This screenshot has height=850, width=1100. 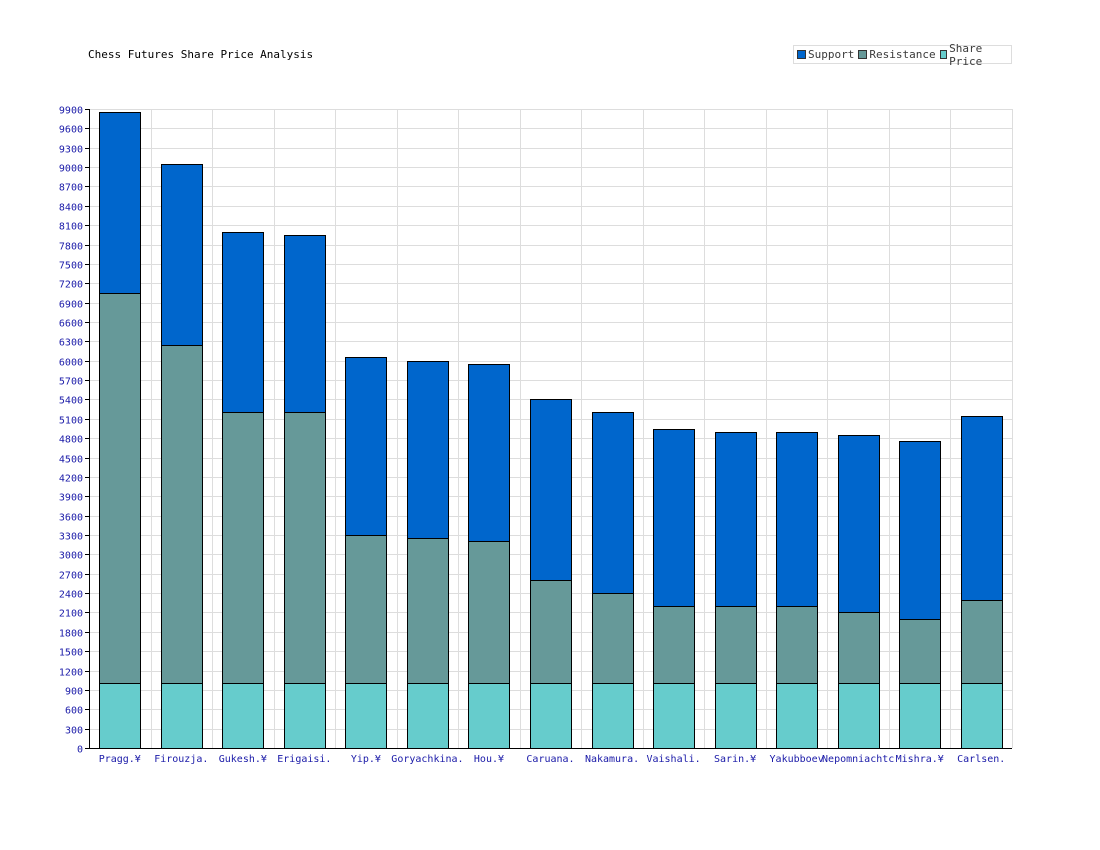 What do you see at coordinates (120, 759) in the screenshot?
I see `x-tick-label: Pragg.¥` at bounding box center [120, 759].